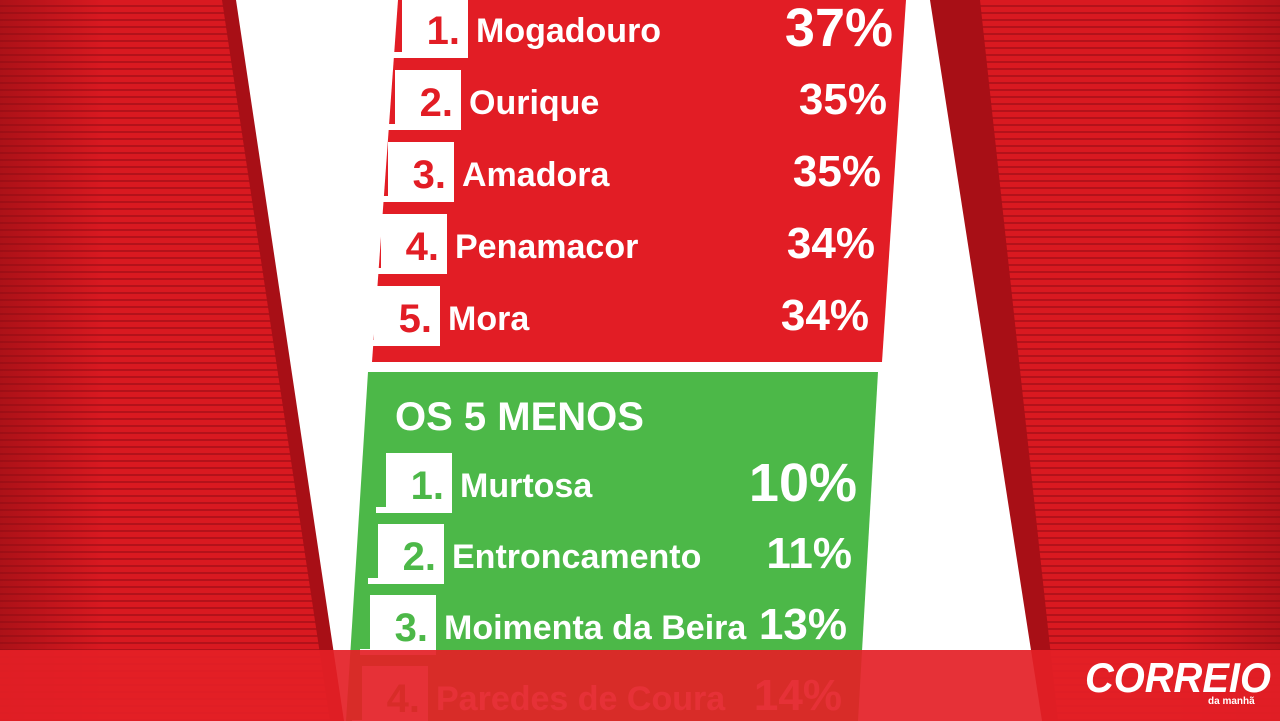 Image resolution: width=1280 pixels, height=721 pixels. Describe the element at coordinates (803, 624) in the screenshot. I see `value: 13%` at that location.